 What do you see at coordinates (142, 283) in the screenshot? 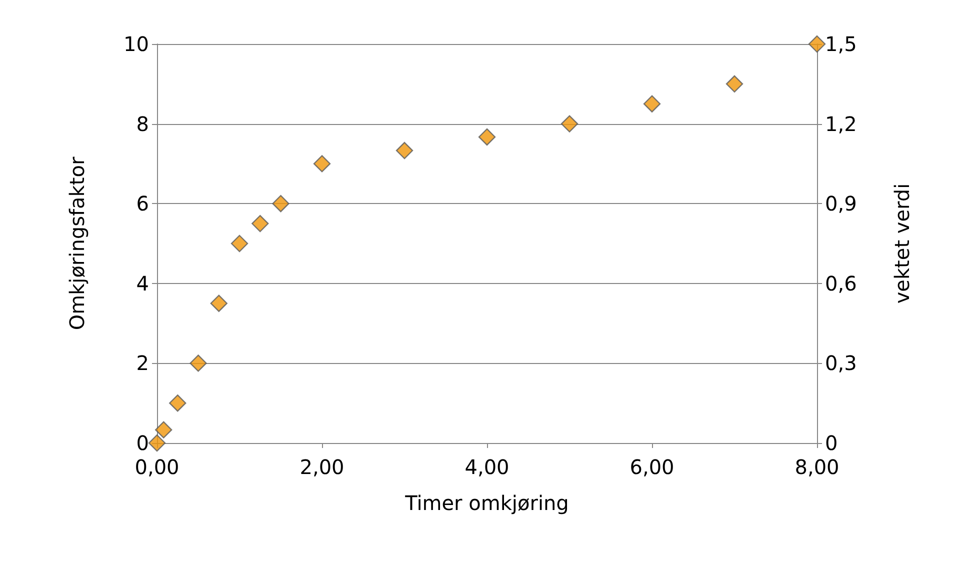
I see `y-tick-label: 4` at bounding box center [142, 283].